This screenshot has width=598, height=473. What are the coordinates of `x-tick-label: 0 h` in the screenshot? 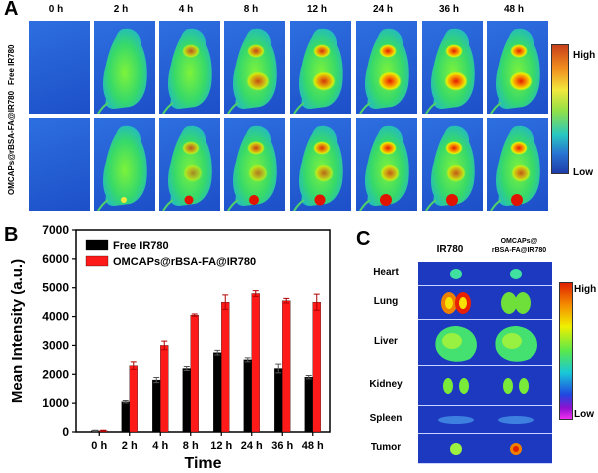 It's located at (99, 446).